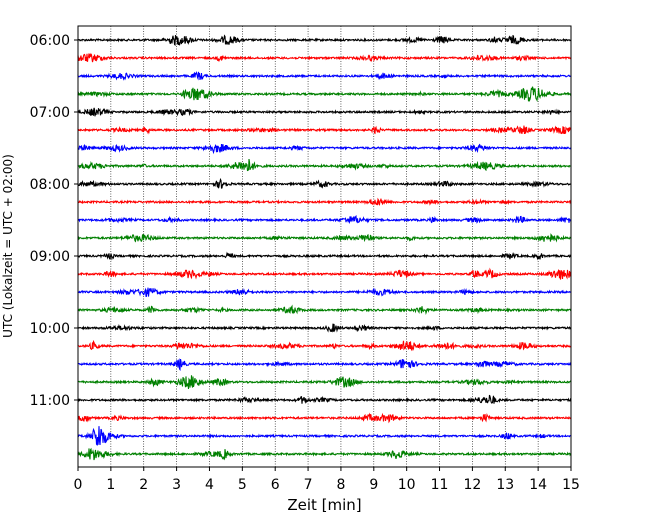  I want to click on y-tick-label: 06:00, so click(50, 41).